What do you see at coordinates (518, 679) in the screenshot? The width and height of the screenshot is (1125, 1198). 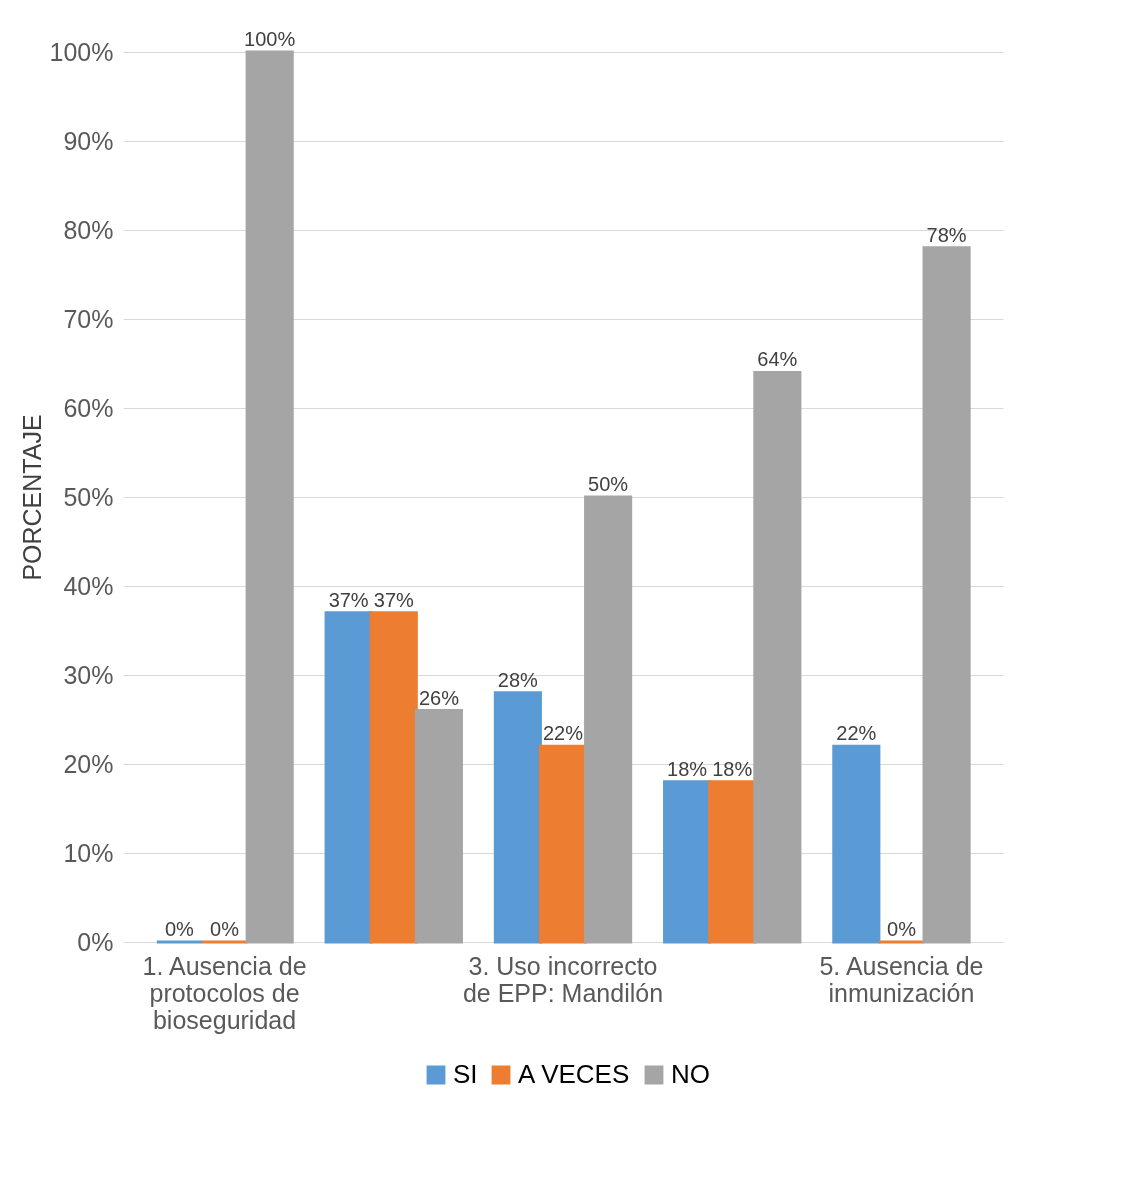 I see `data-label: 28%` at bounding box center [518, 679].